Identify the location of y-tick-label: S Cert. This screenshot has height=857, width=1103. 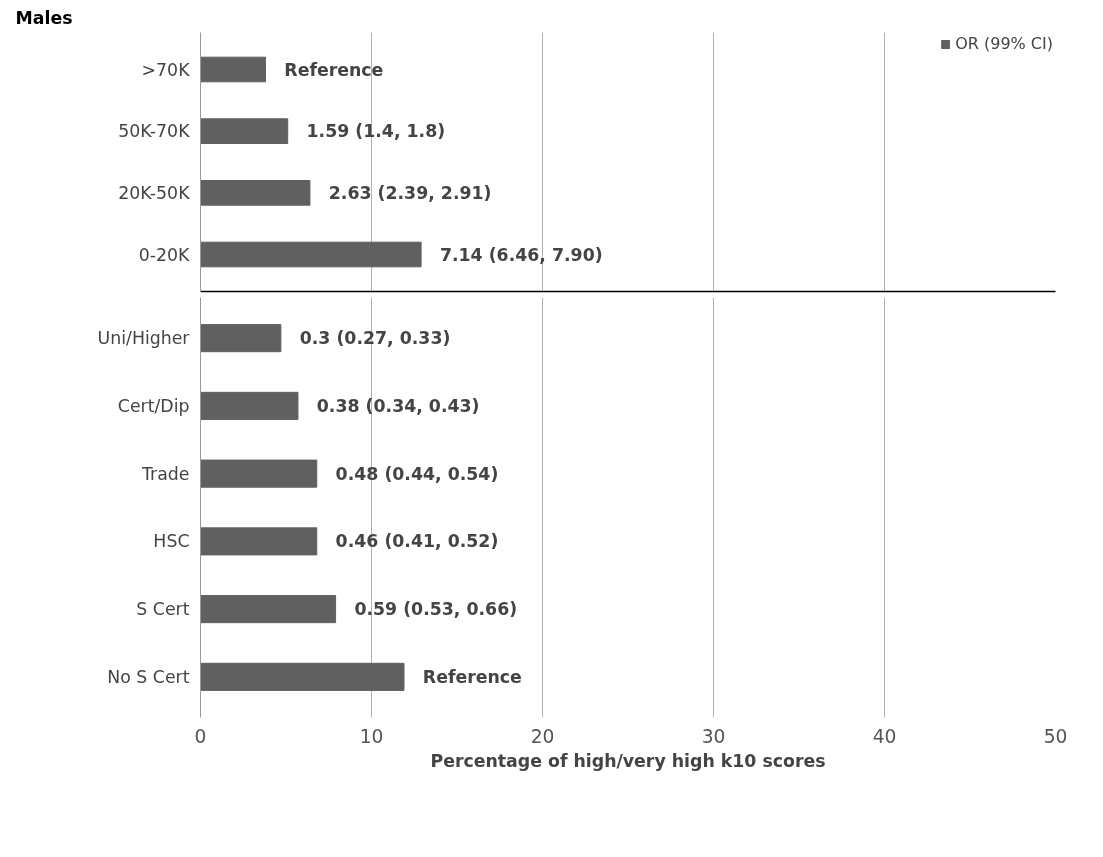
(163, 609).